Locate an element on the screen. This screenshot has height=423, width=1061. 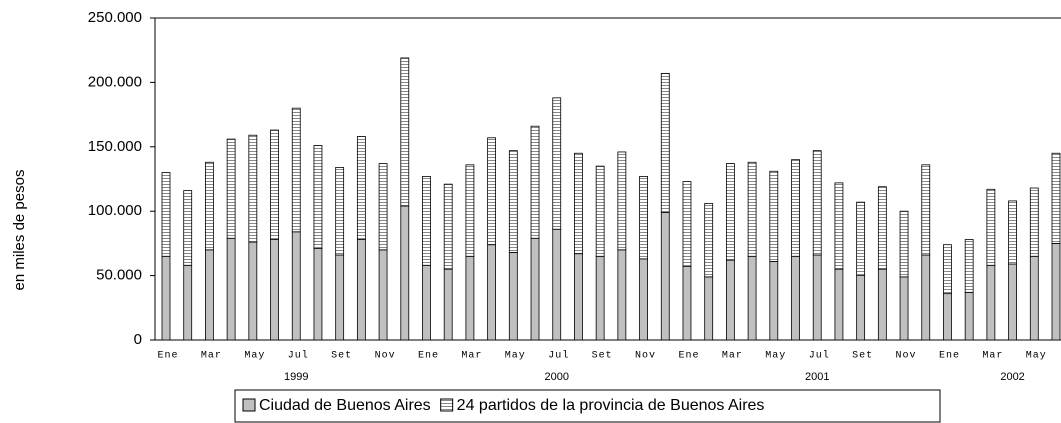
y-tick-label: 200.000 is located at coordinates (115, 81).